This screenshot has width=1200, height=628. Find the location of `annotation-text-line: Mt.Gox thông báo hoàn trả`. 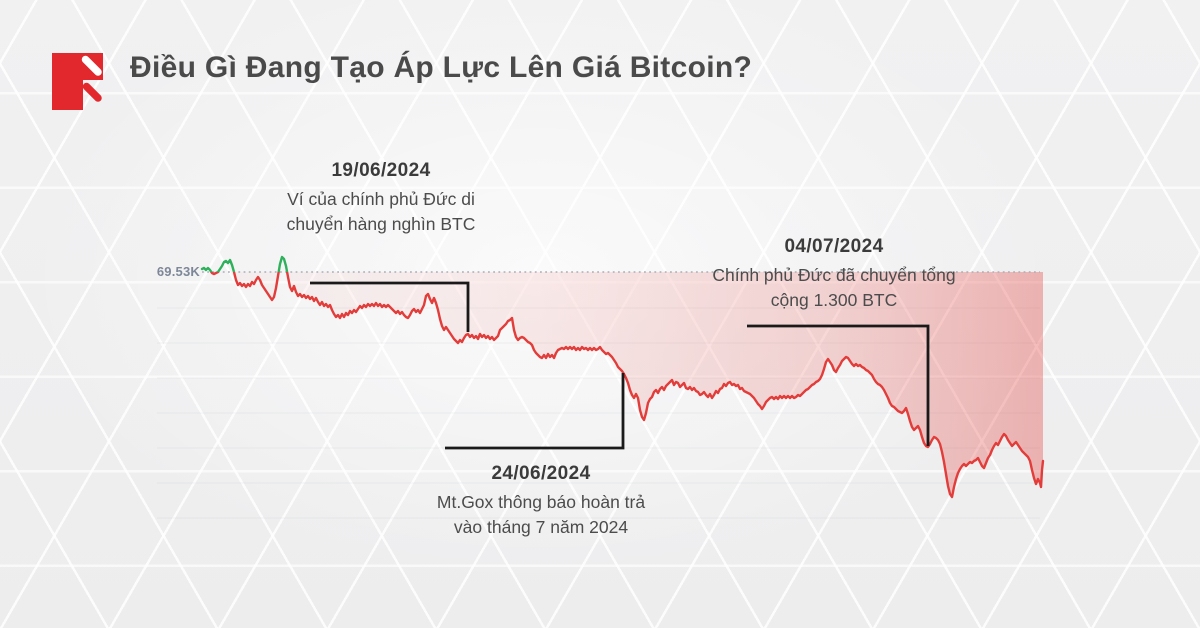

annotation-text-line: Mt.Gox thông báo hoàn trả is located at coordinates (541, 502).